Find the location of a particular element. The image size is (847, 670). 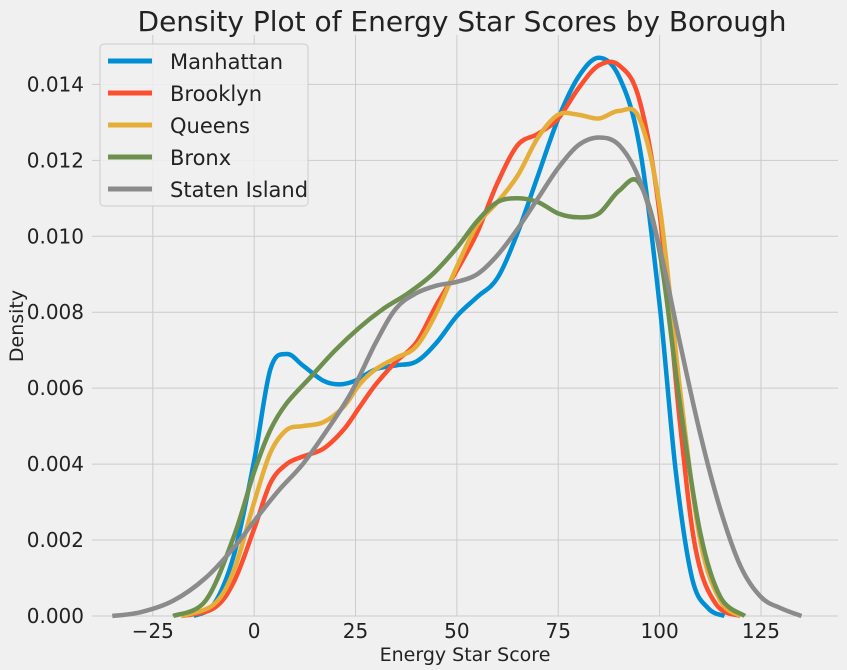

x-tick-label: −25 is located at coordinates (153, 631).